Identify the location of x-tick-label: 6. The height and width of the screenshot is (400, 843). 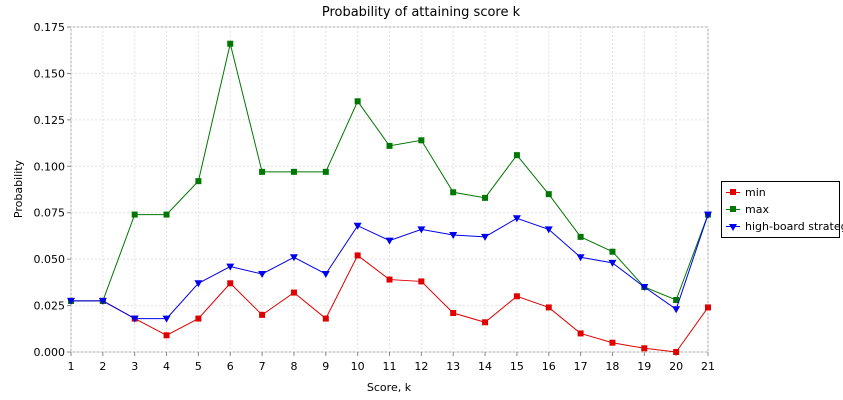
(230, 366).